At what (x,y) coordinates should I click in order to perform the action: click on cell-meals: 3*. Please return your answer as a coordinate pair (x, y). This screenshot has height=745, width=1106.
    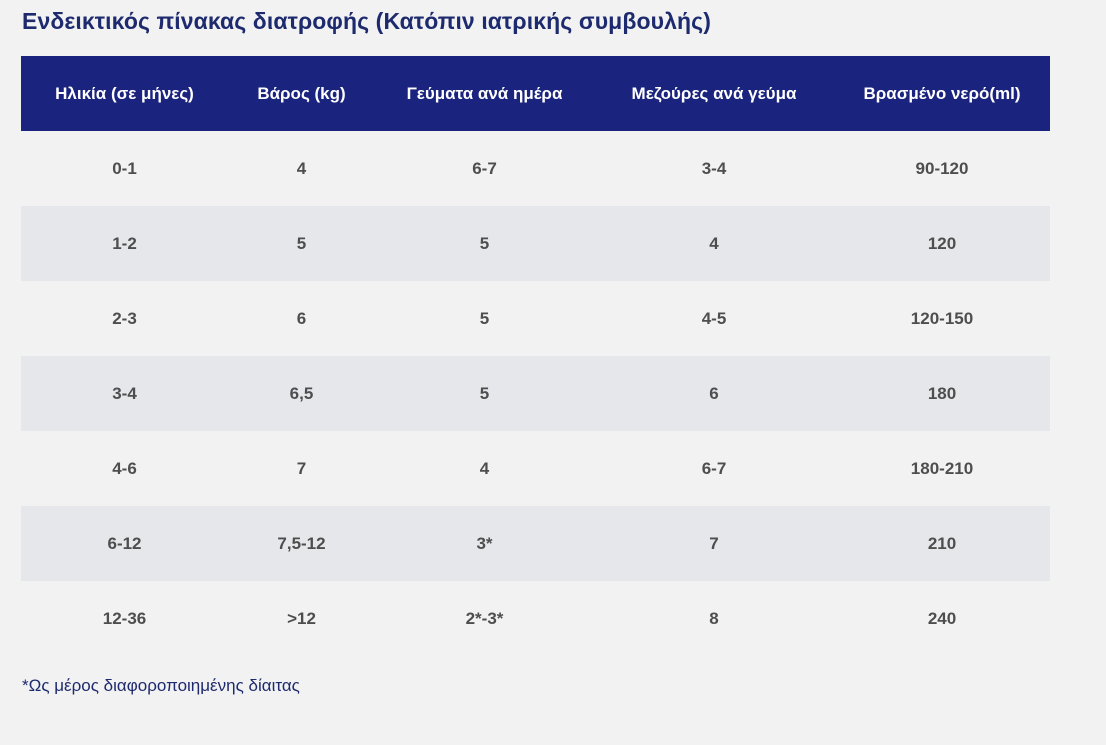
    Looking at the image, I should click on (484, 543).